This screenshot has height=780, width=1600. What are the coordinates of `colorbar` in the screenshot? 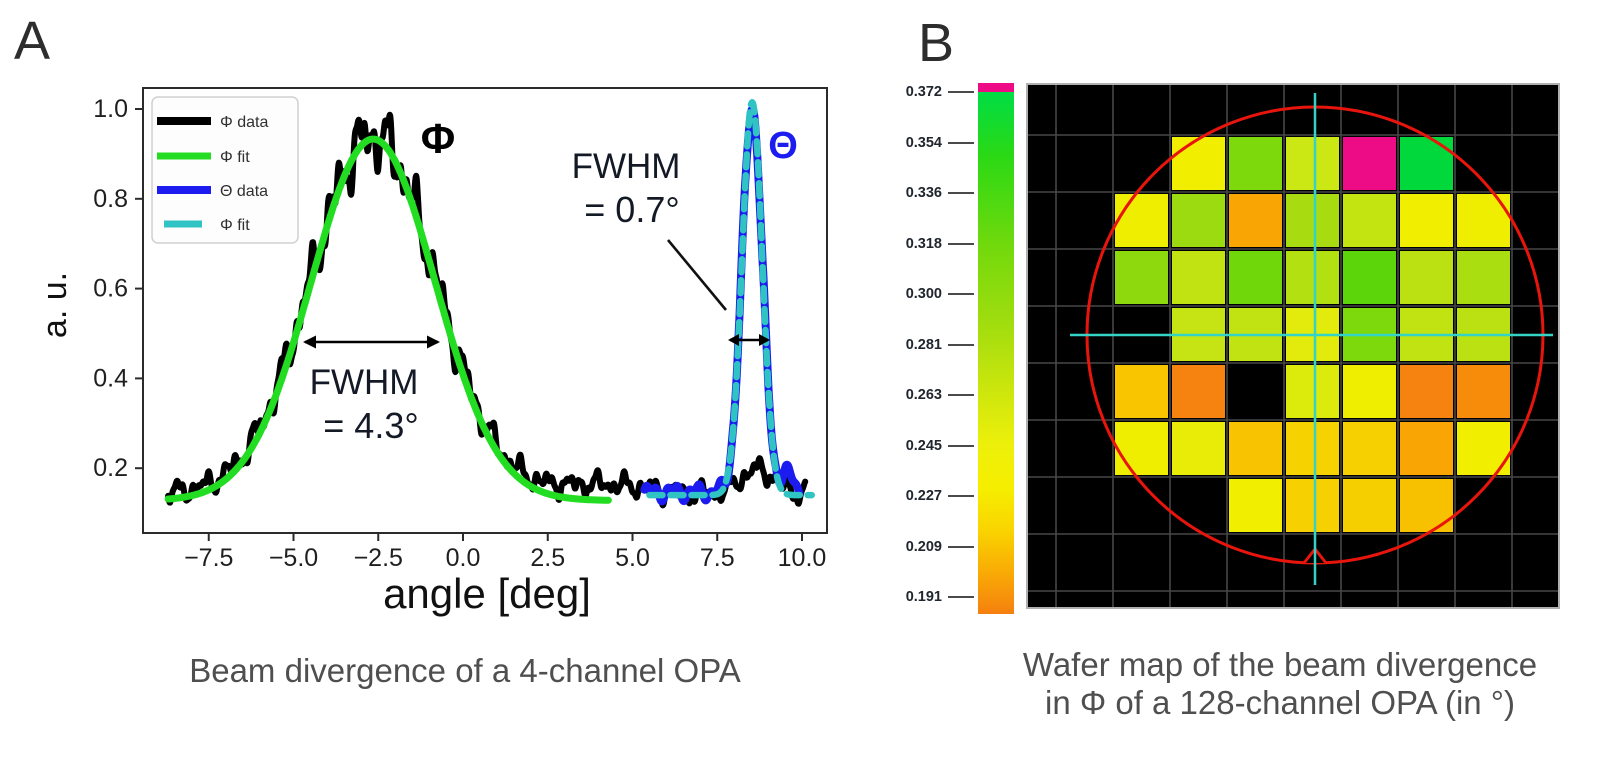 It's located at (996, 348).